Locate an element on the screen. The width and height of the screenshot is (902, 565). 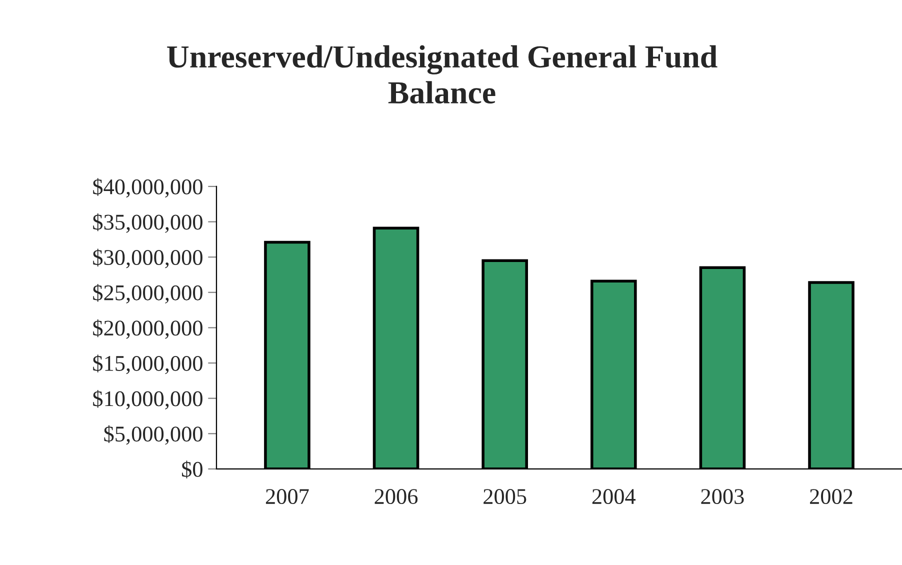
y-tick-label: $25,000,000 is located at coordinates (147, 294).